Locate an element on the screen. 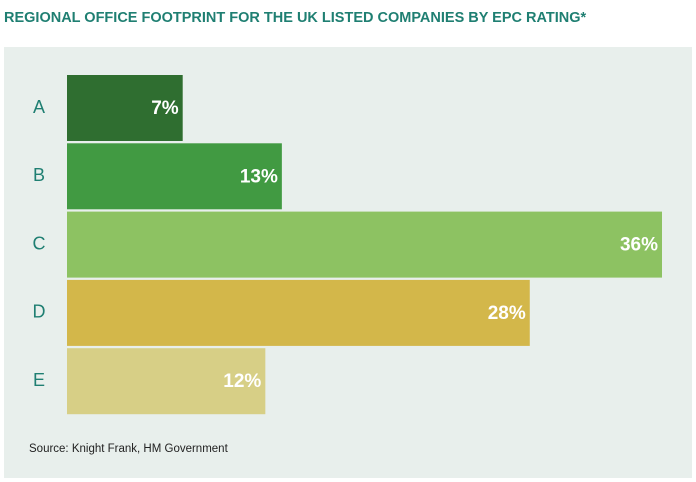 Image resolution: width=696 pixels, height=482 pixels. category-label: E is located at coordinates (39, 380).